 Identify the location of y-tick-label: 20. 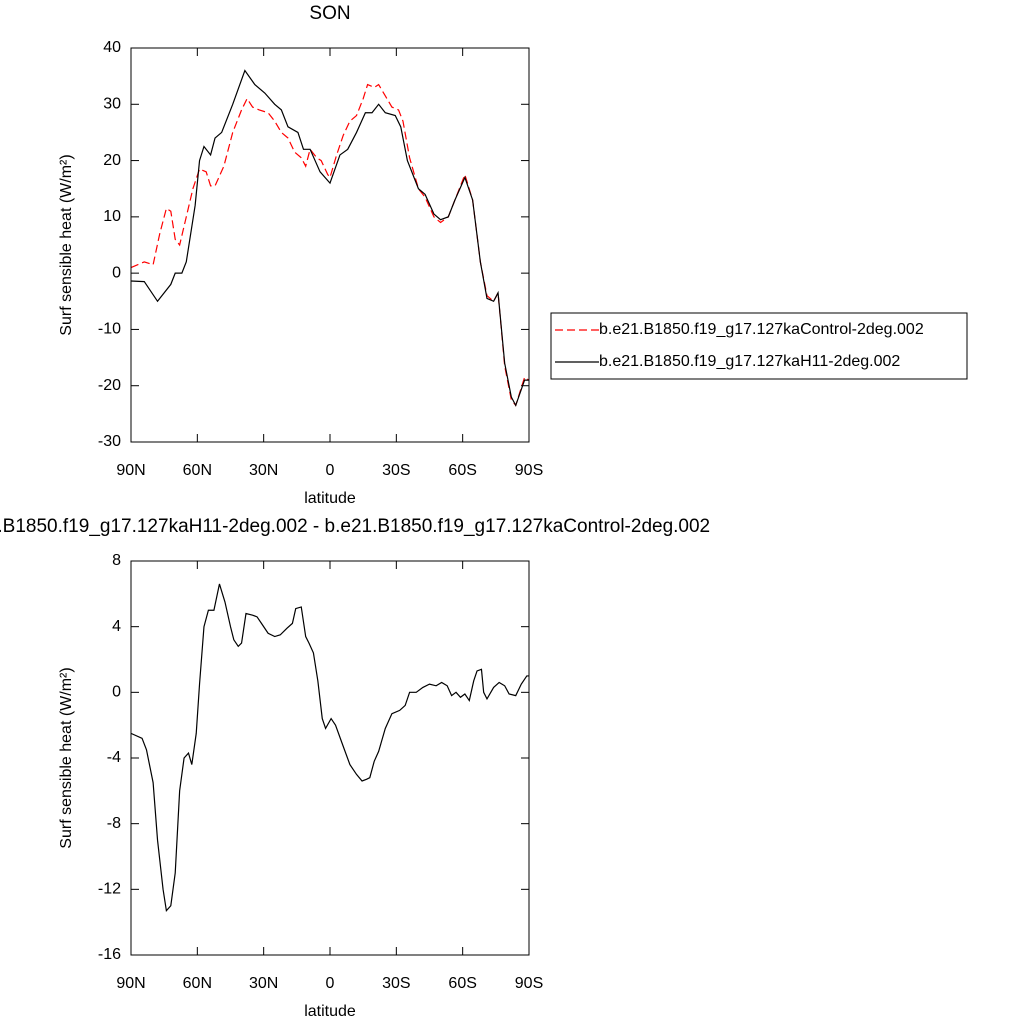
(112, 160).